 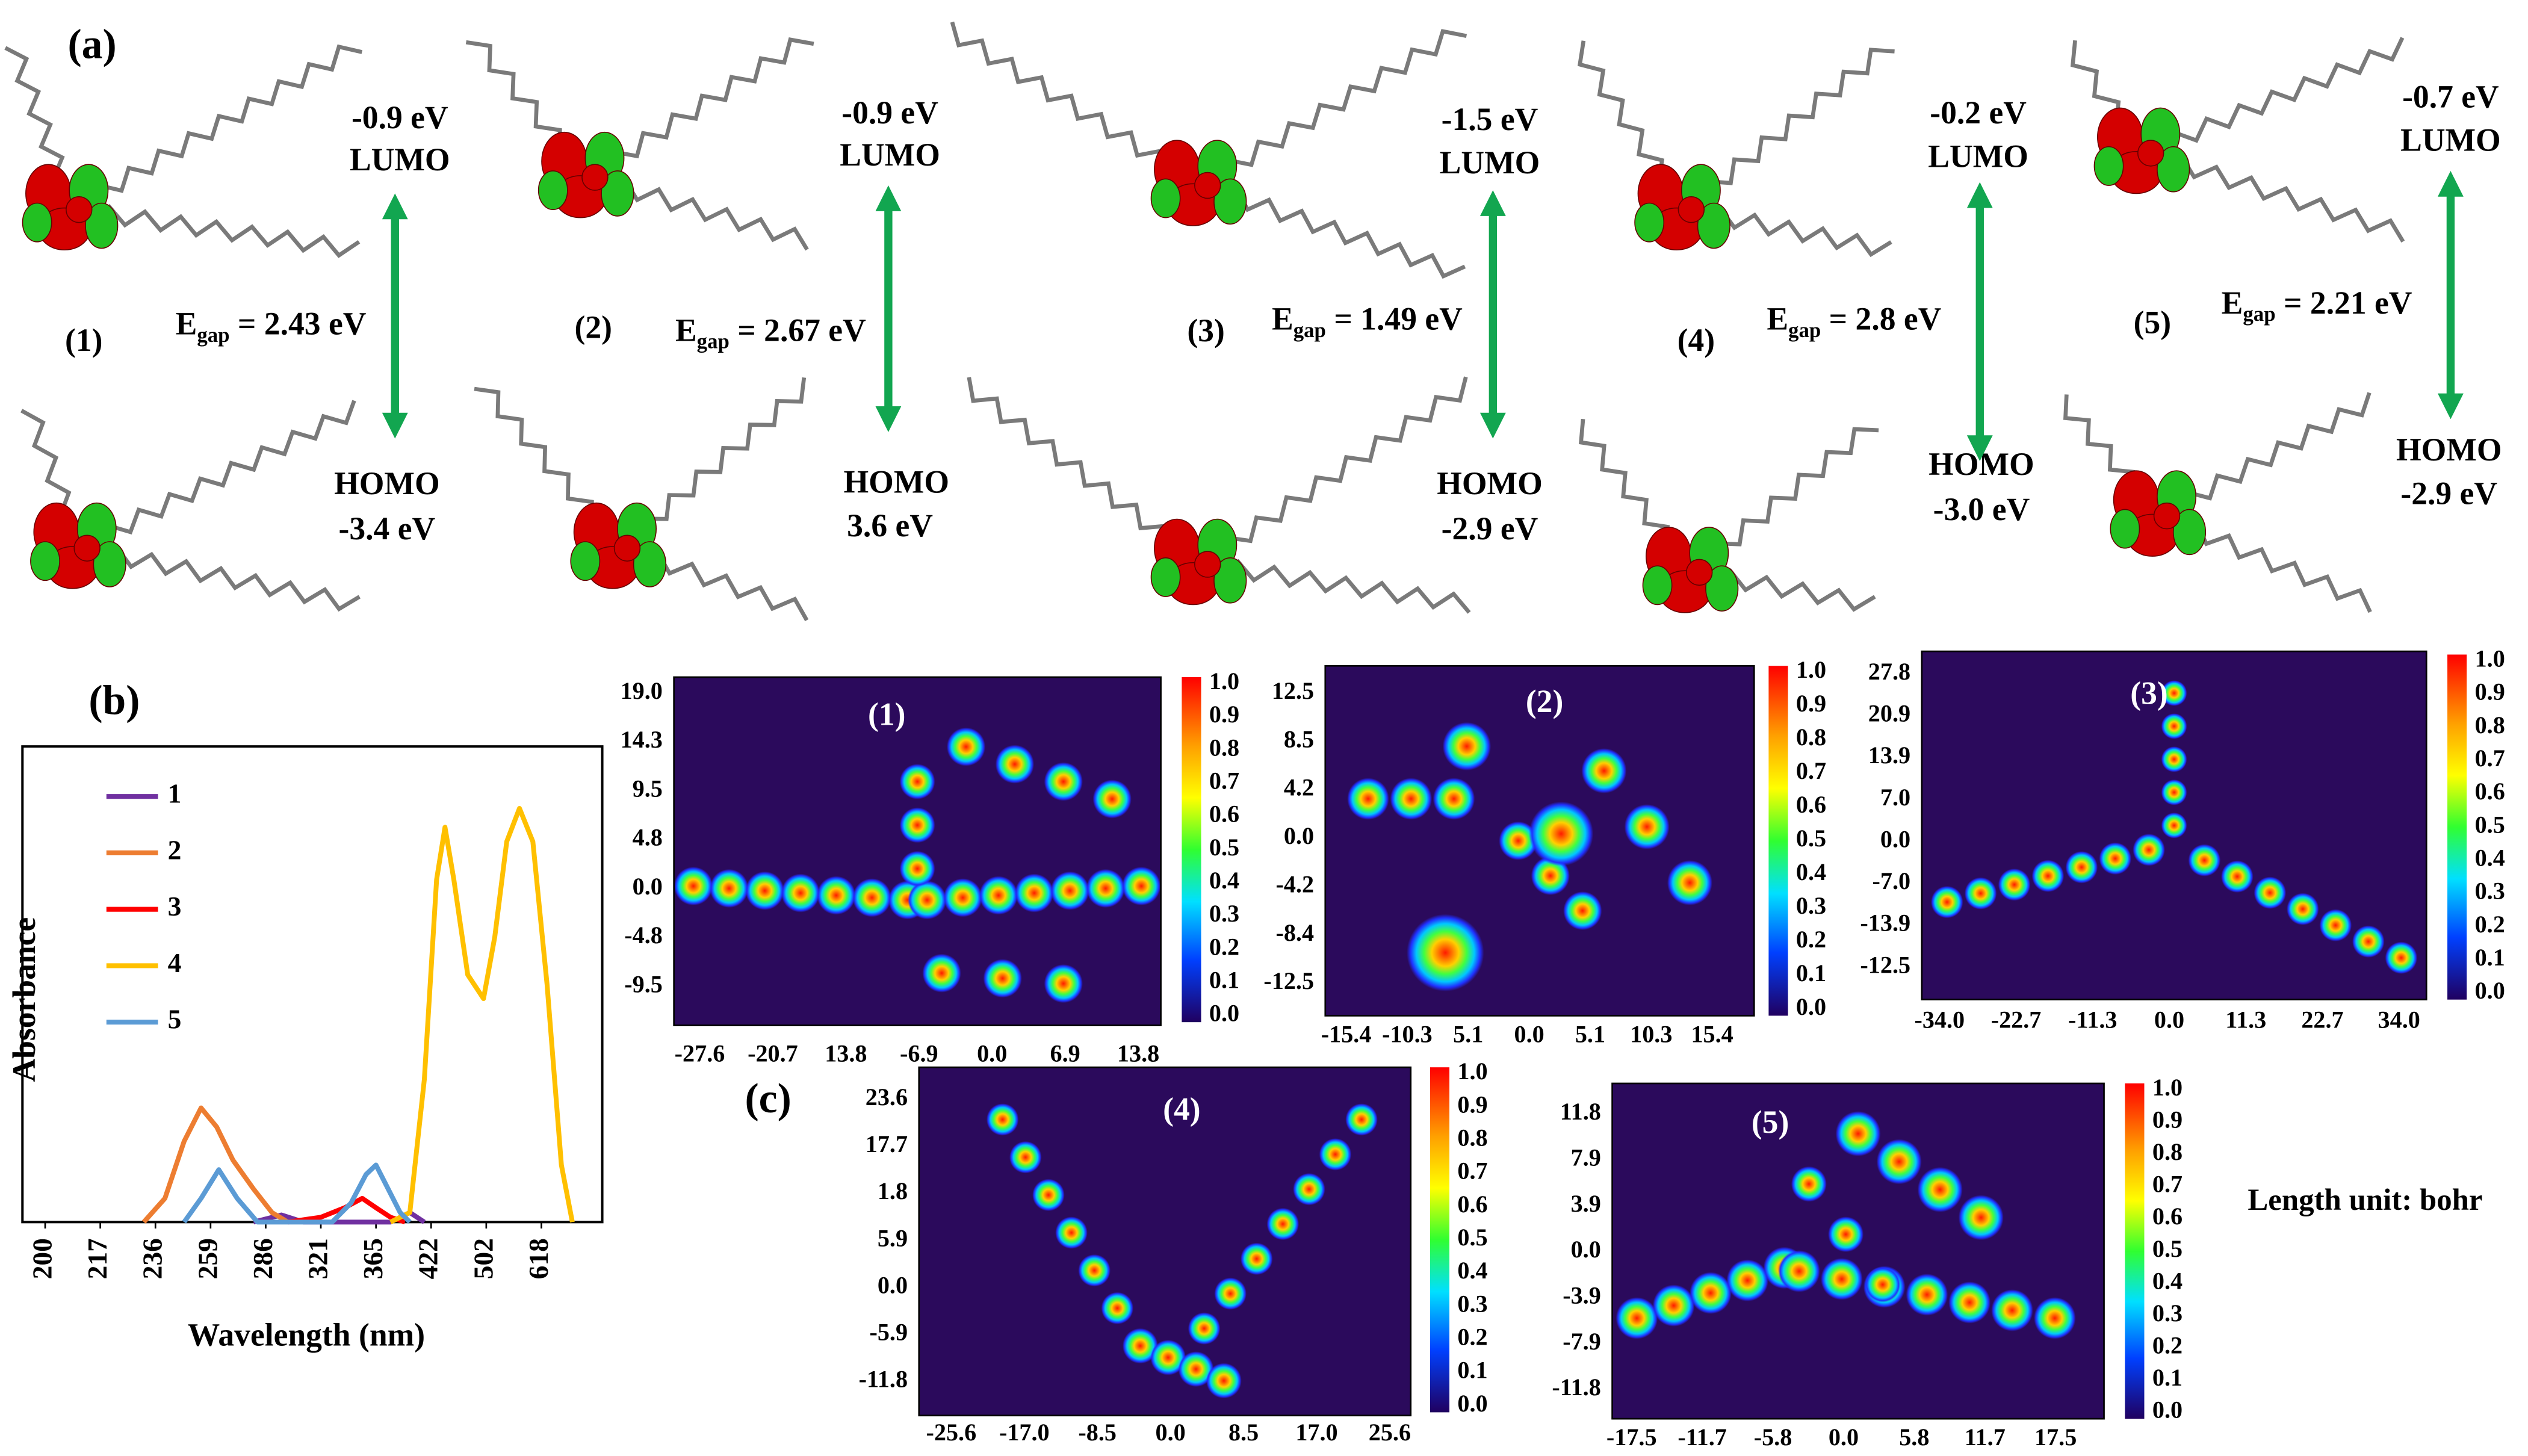 I want to click on x-tick-label: -11.7, so click(x=1702, y=1437).